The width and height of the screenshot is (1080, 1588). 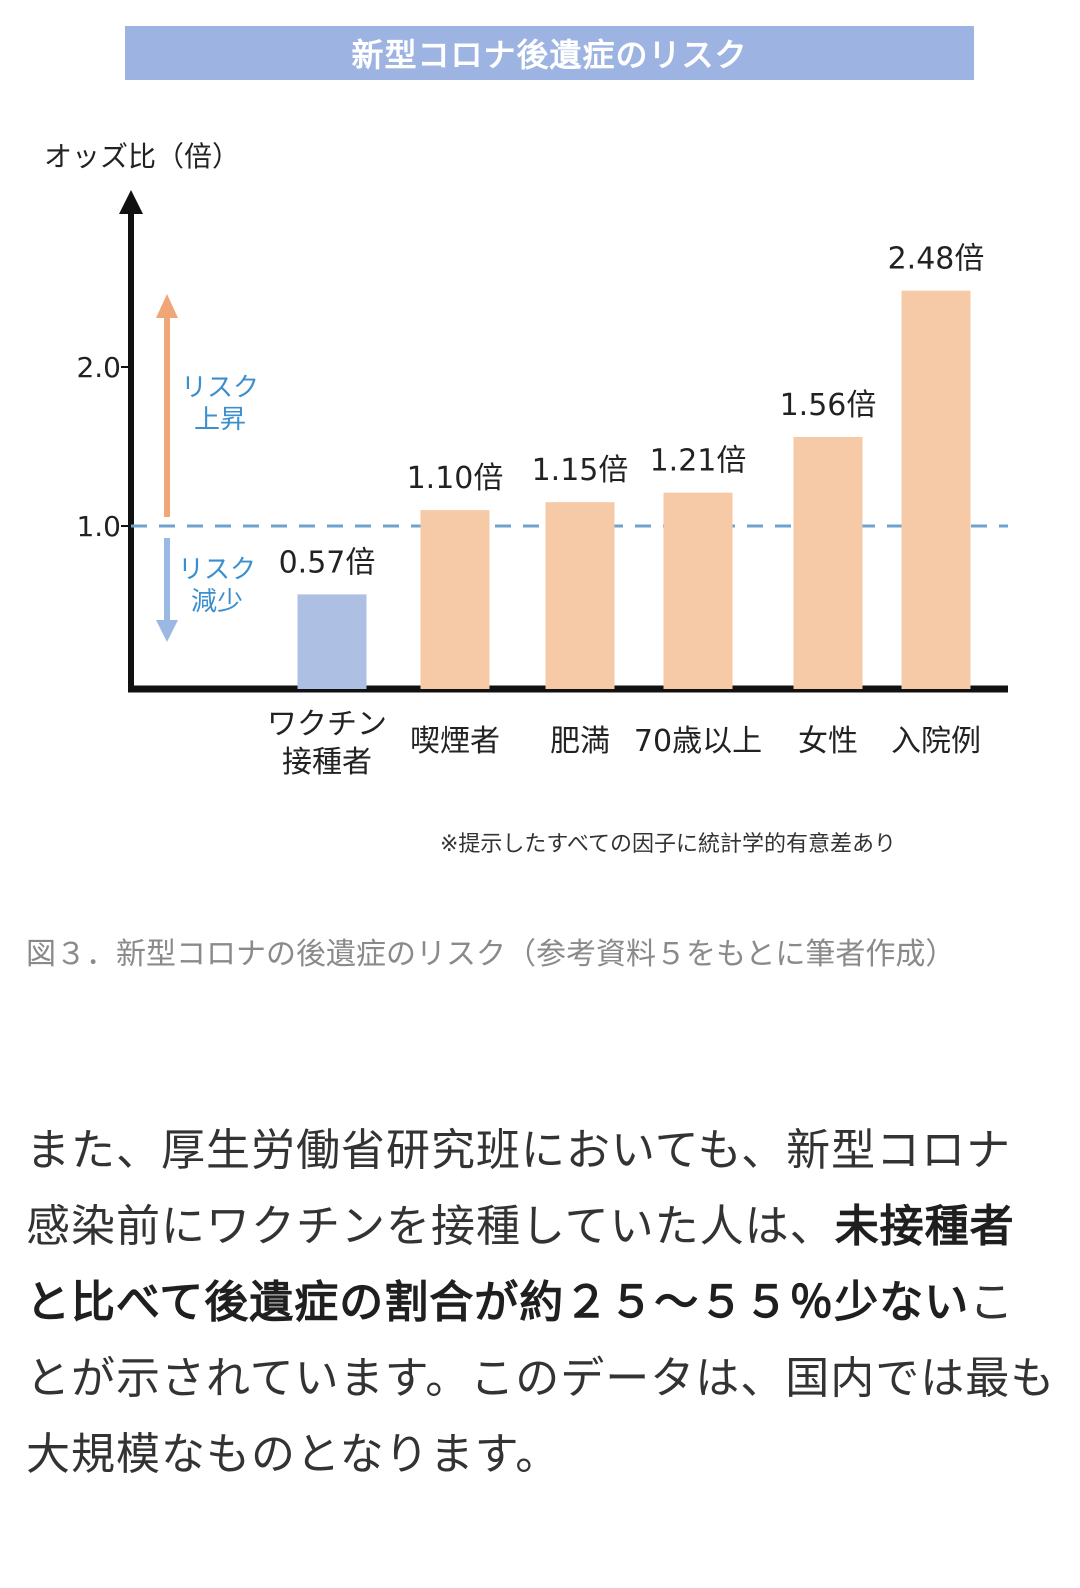 What do you see at coordinates (698, 741) in the screenshot?
I see `x-category-label: 70歳以上` at bounding box center [698, 741].